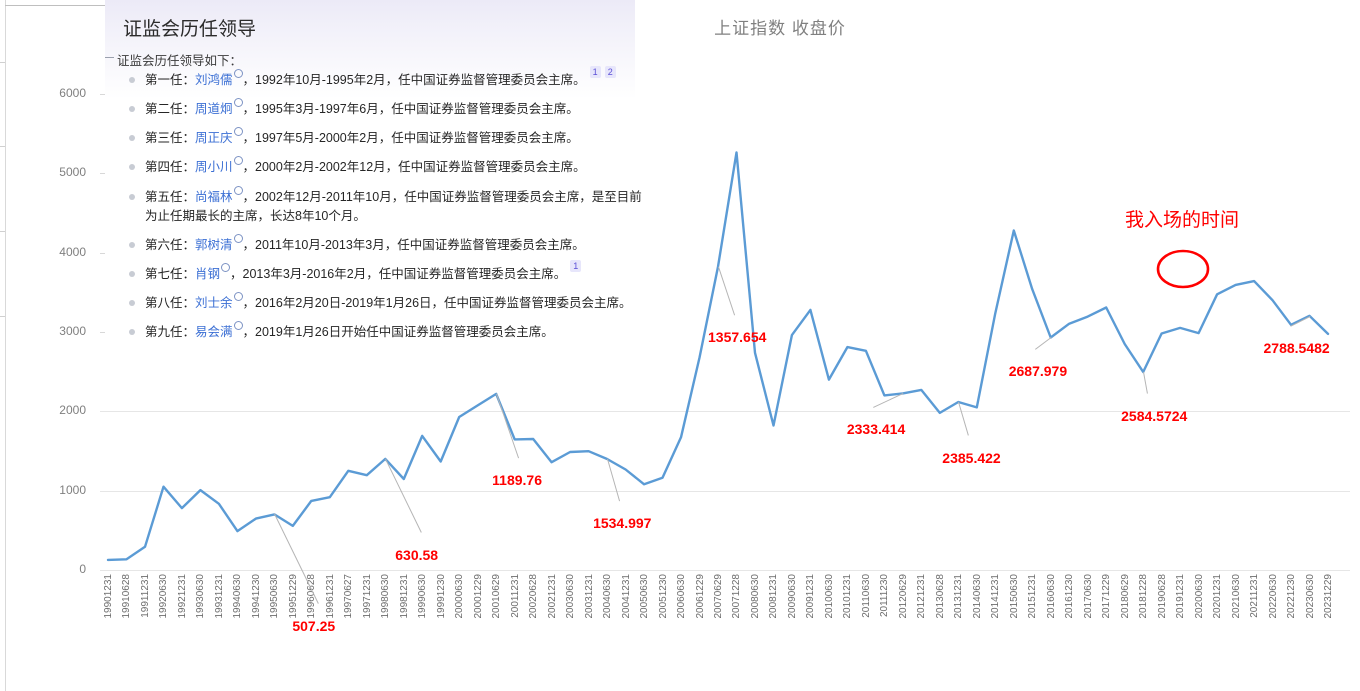 The image size is (1360, 691). I want to click on x-tick-label: 20031231, so click(589, 596).